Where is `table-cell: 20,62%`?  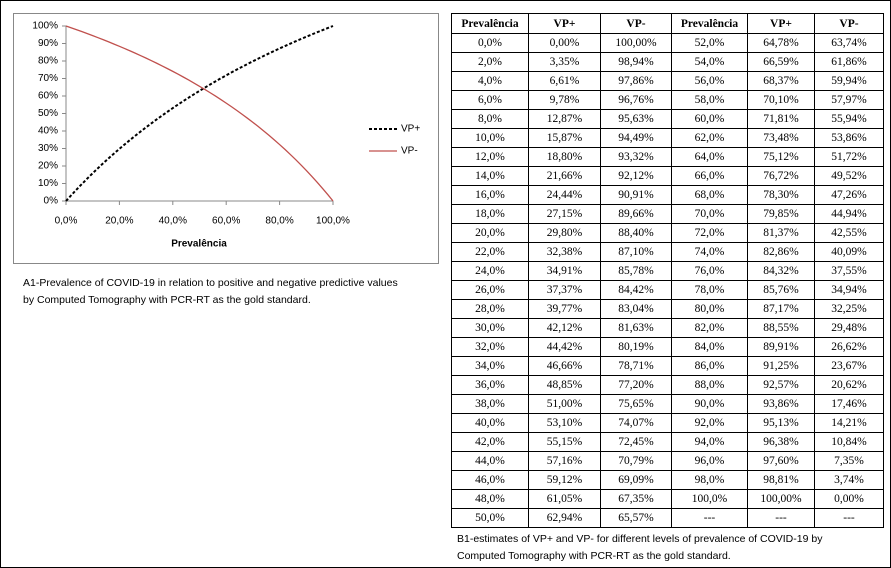 table-cell: 20,62% is located at coordinates (849, 385).